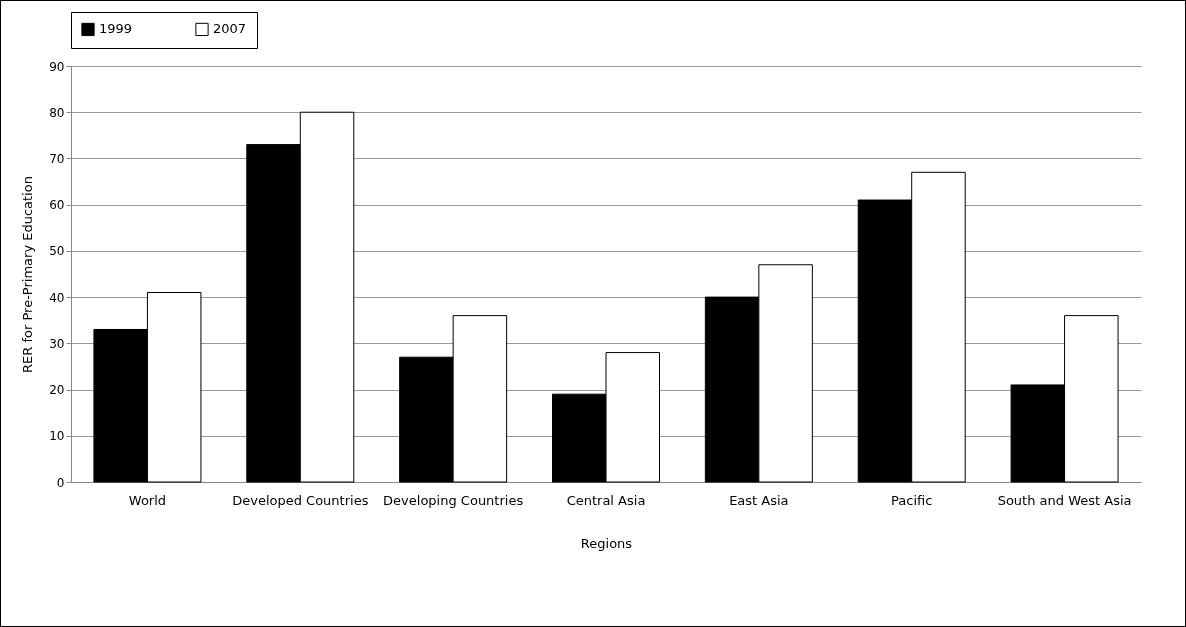 The image size is (1186, 627). Describe the element at coordinates (1064, 500) in the screenshot. I see `x-tick-label: South and West Asia` at that location.